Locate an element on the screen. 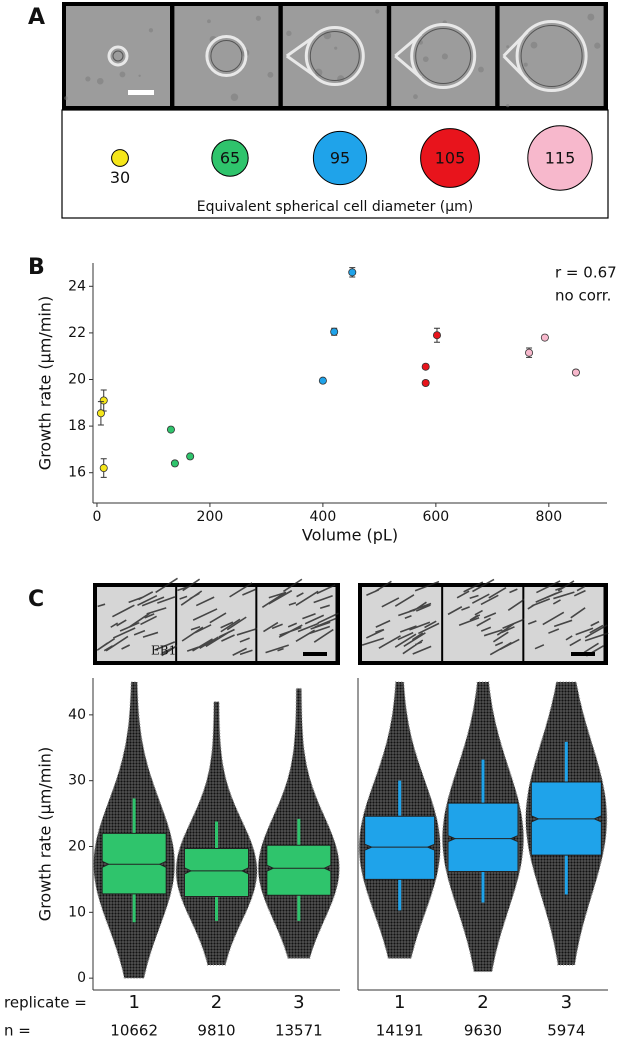 The width and height of the screenshot is (621, 1050). diameter-label: 115 is located at coordinates (560, 158).